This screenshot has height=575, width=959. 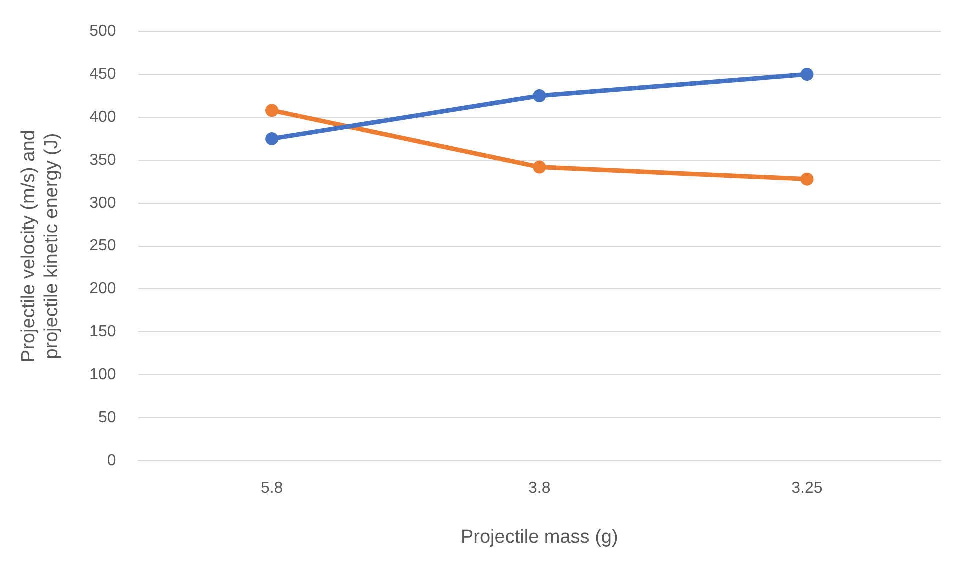 I want to click on y-tick-label: 200, so click(x=103, y=289).